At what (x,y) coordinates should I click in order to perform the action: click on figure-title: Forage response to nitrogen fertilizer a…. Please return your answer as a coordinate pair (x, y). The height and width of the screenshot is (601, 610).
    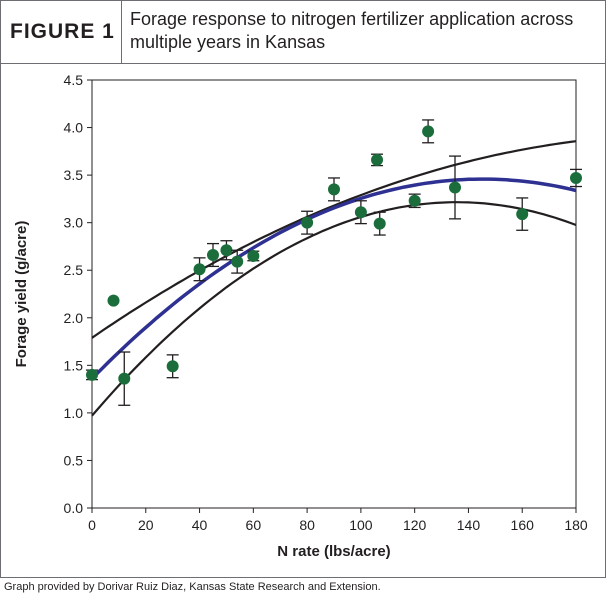
    Looking at the image, I should click on (352, 30).